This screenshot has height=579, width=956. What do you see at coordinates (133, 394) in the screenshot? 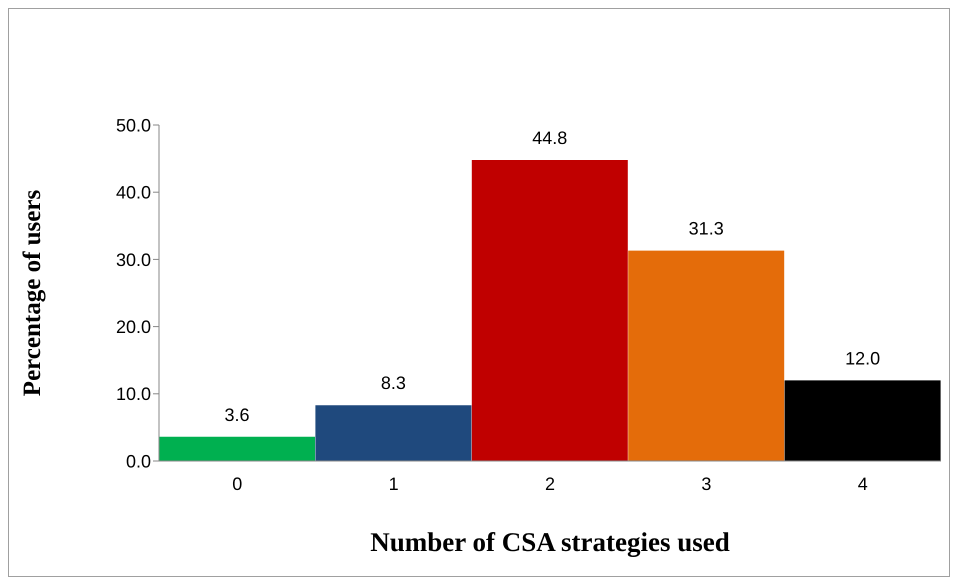
I see `y-tick-label: 10.0` at bounding box center [133, 394].